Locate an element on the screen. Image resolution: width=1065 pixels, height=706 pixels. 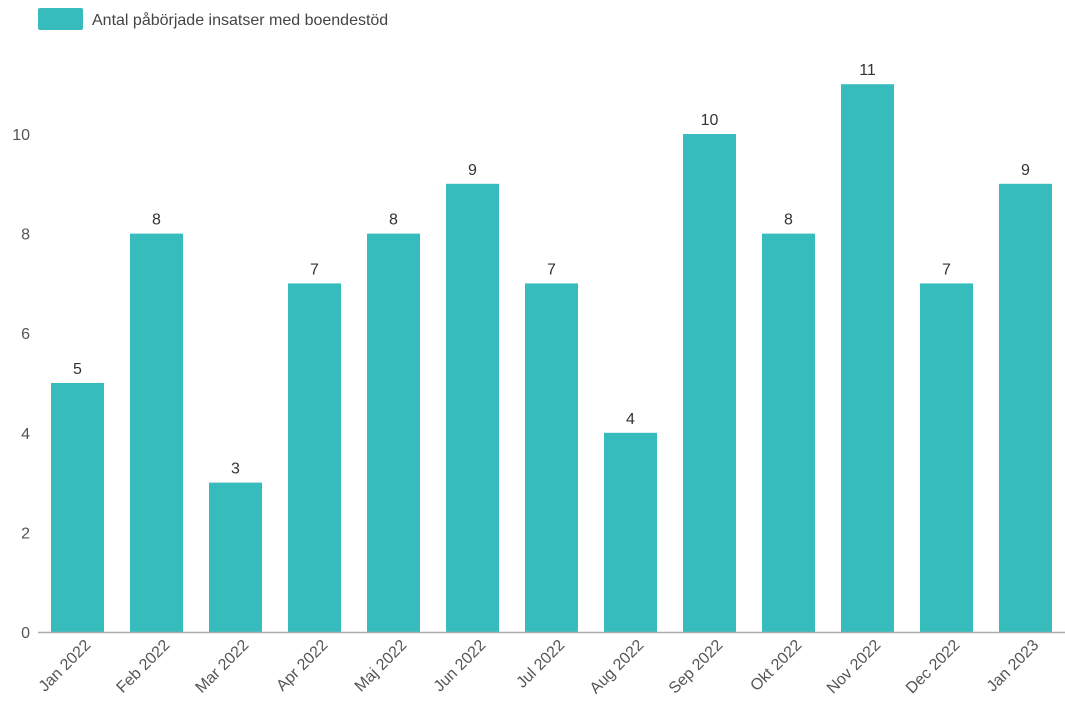
y-tick-label: 8 is located at coordinates (25, 235).